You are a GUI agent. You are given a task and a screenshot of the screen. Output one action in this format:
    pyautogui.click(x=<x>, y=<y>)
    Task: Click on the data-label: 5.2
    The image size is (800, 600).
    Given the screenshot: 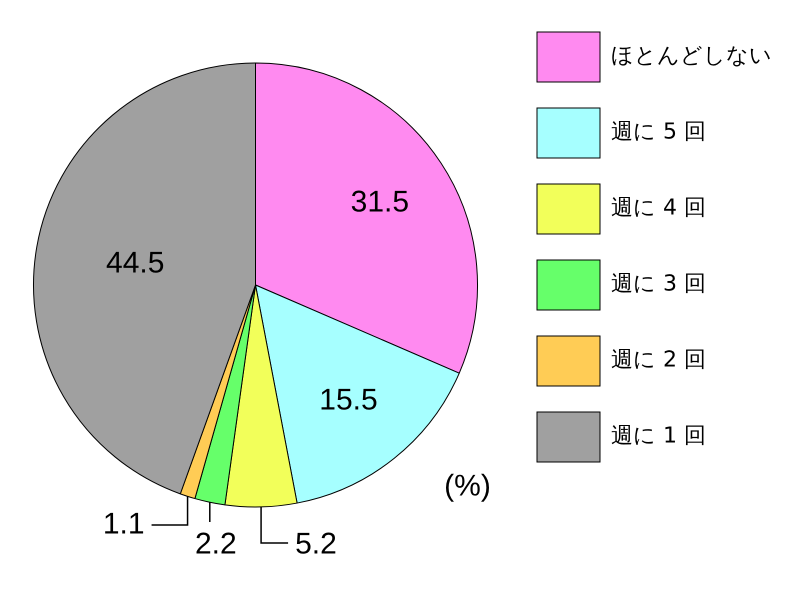 What is the action you would take?
    pyautogui.click(x=316, y=543)
    